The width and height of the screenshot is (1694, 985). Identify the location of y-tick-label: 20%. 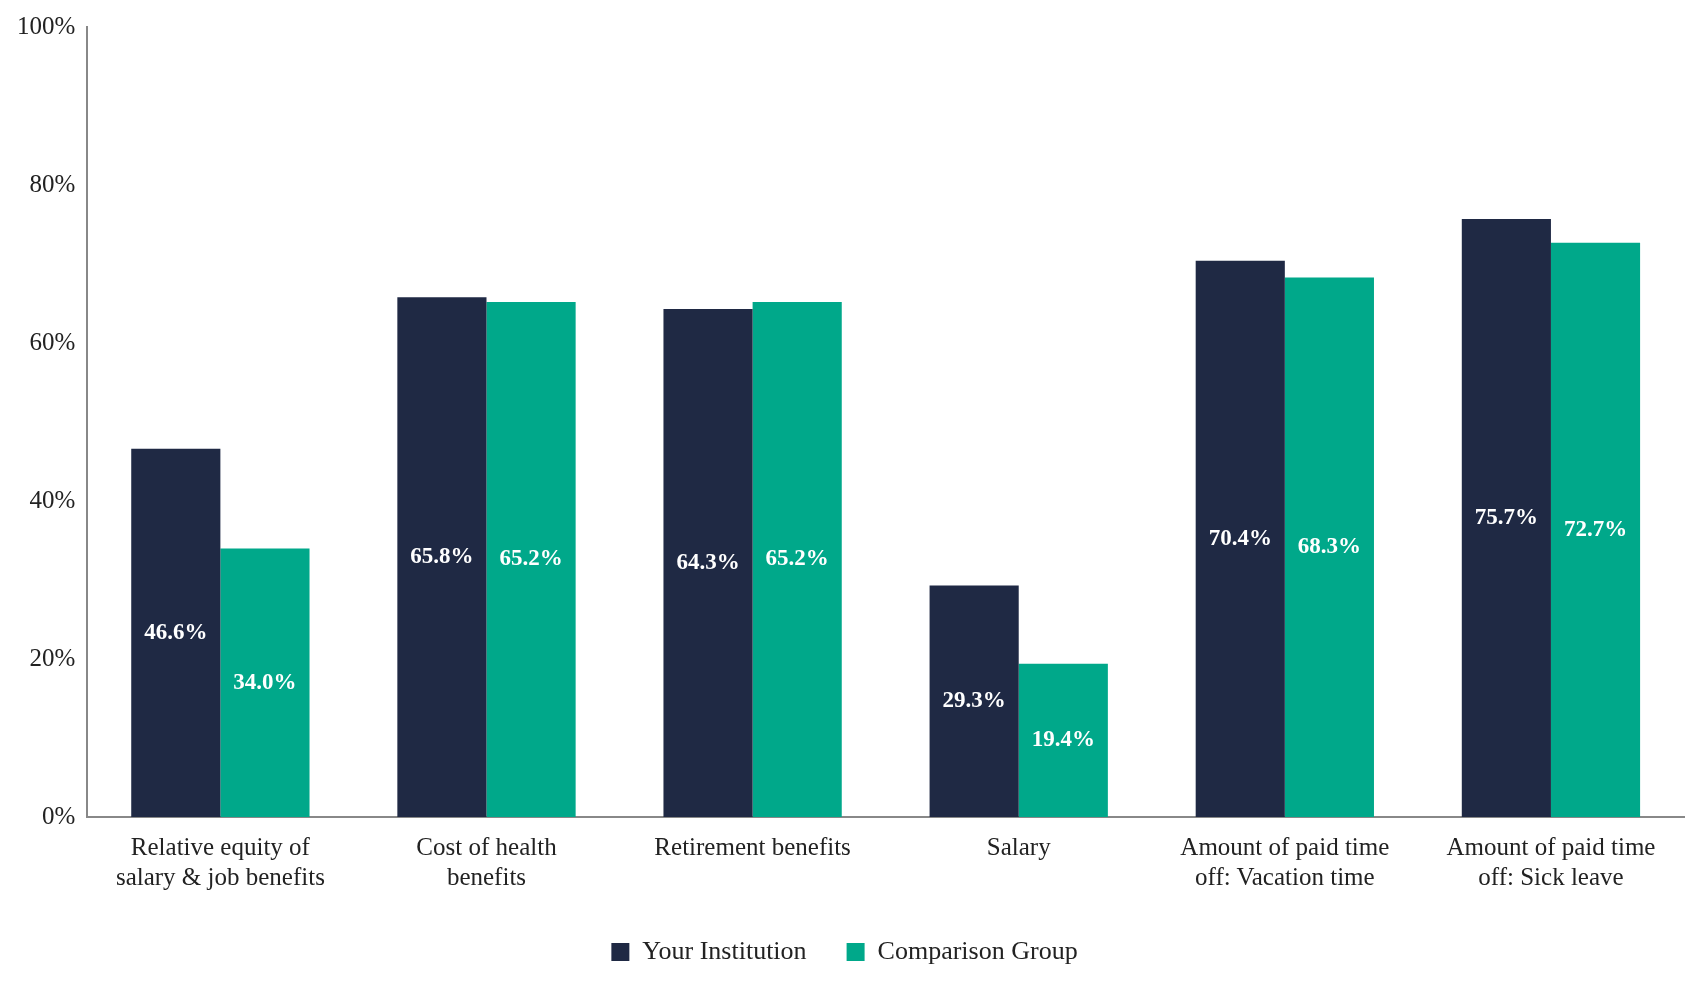
(52, 657).